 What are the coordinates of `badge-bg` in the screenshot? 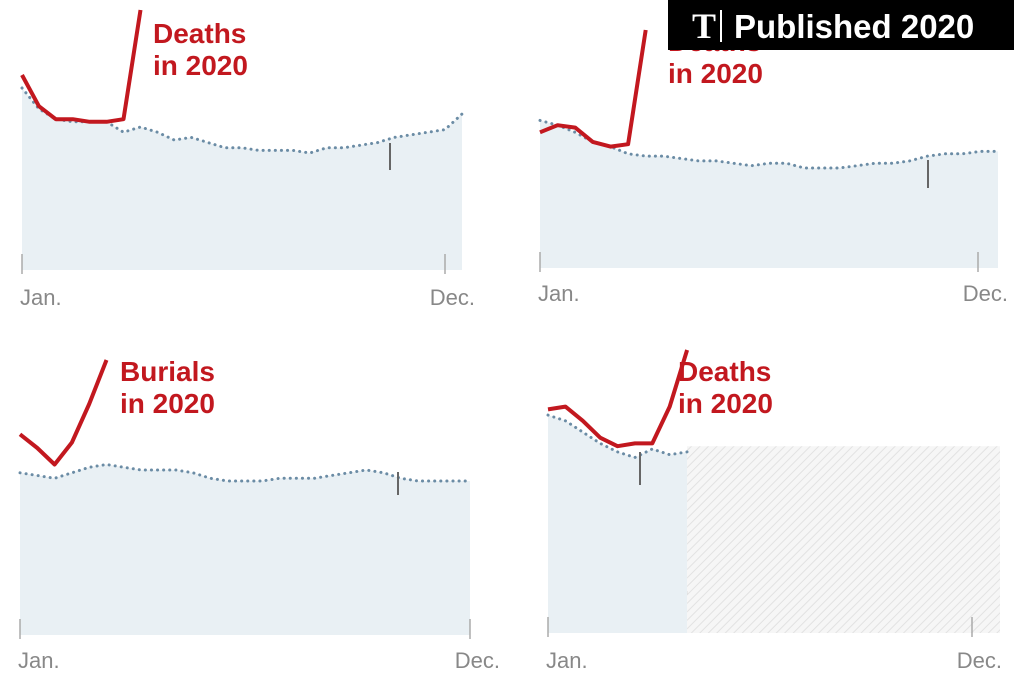 It's located at (841, 25).